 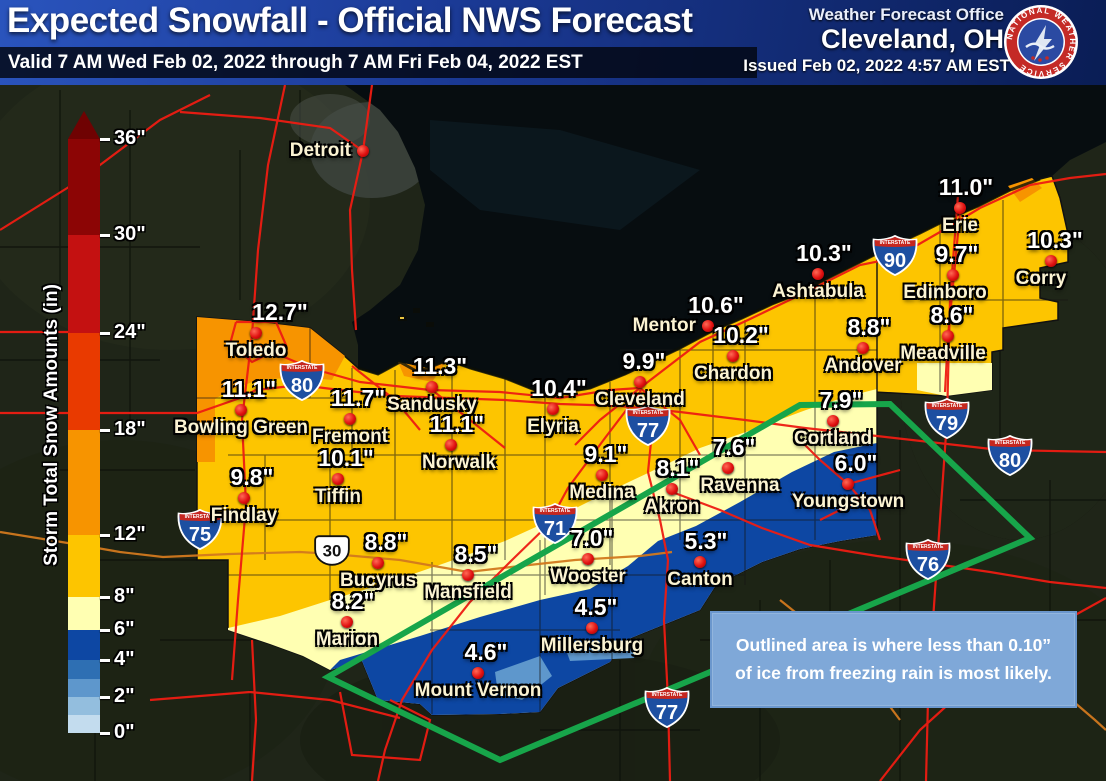 I want to click on city-dot-ravenna, so click(x=728, y=468).